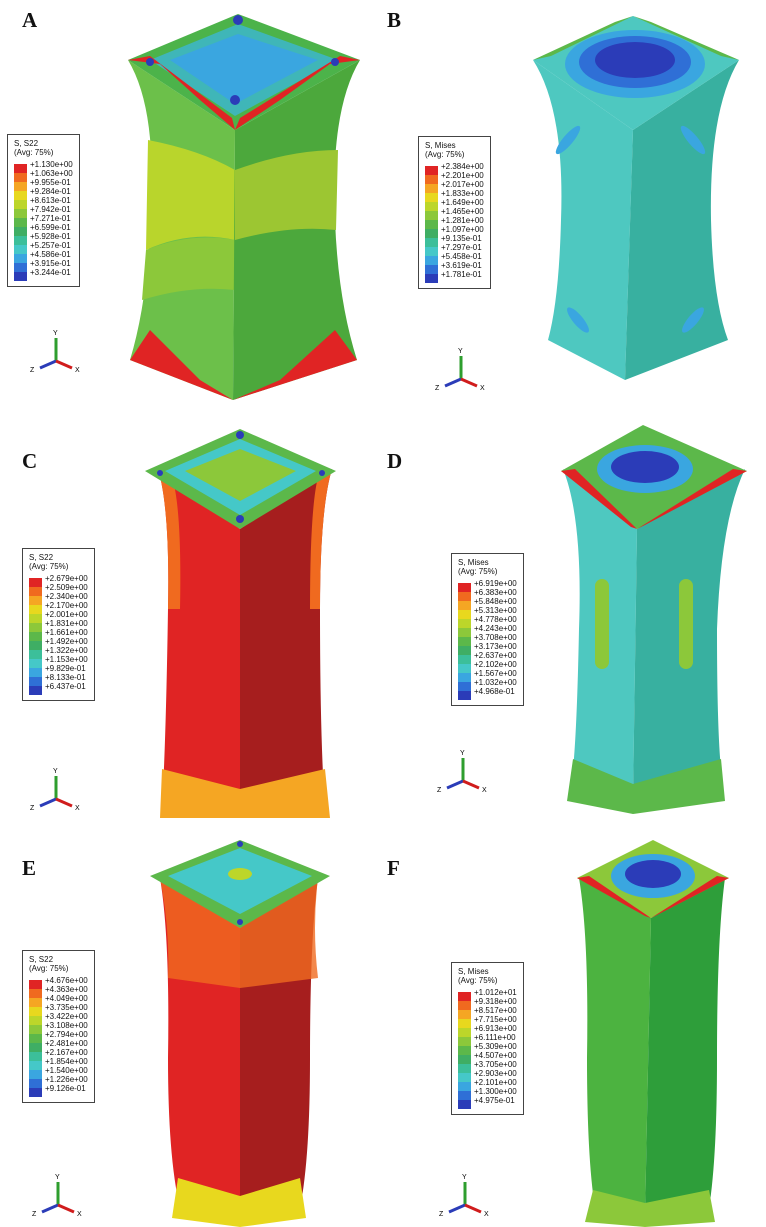 The image size is (766, 1227). I want to click on column-base, so click(239, 1202).